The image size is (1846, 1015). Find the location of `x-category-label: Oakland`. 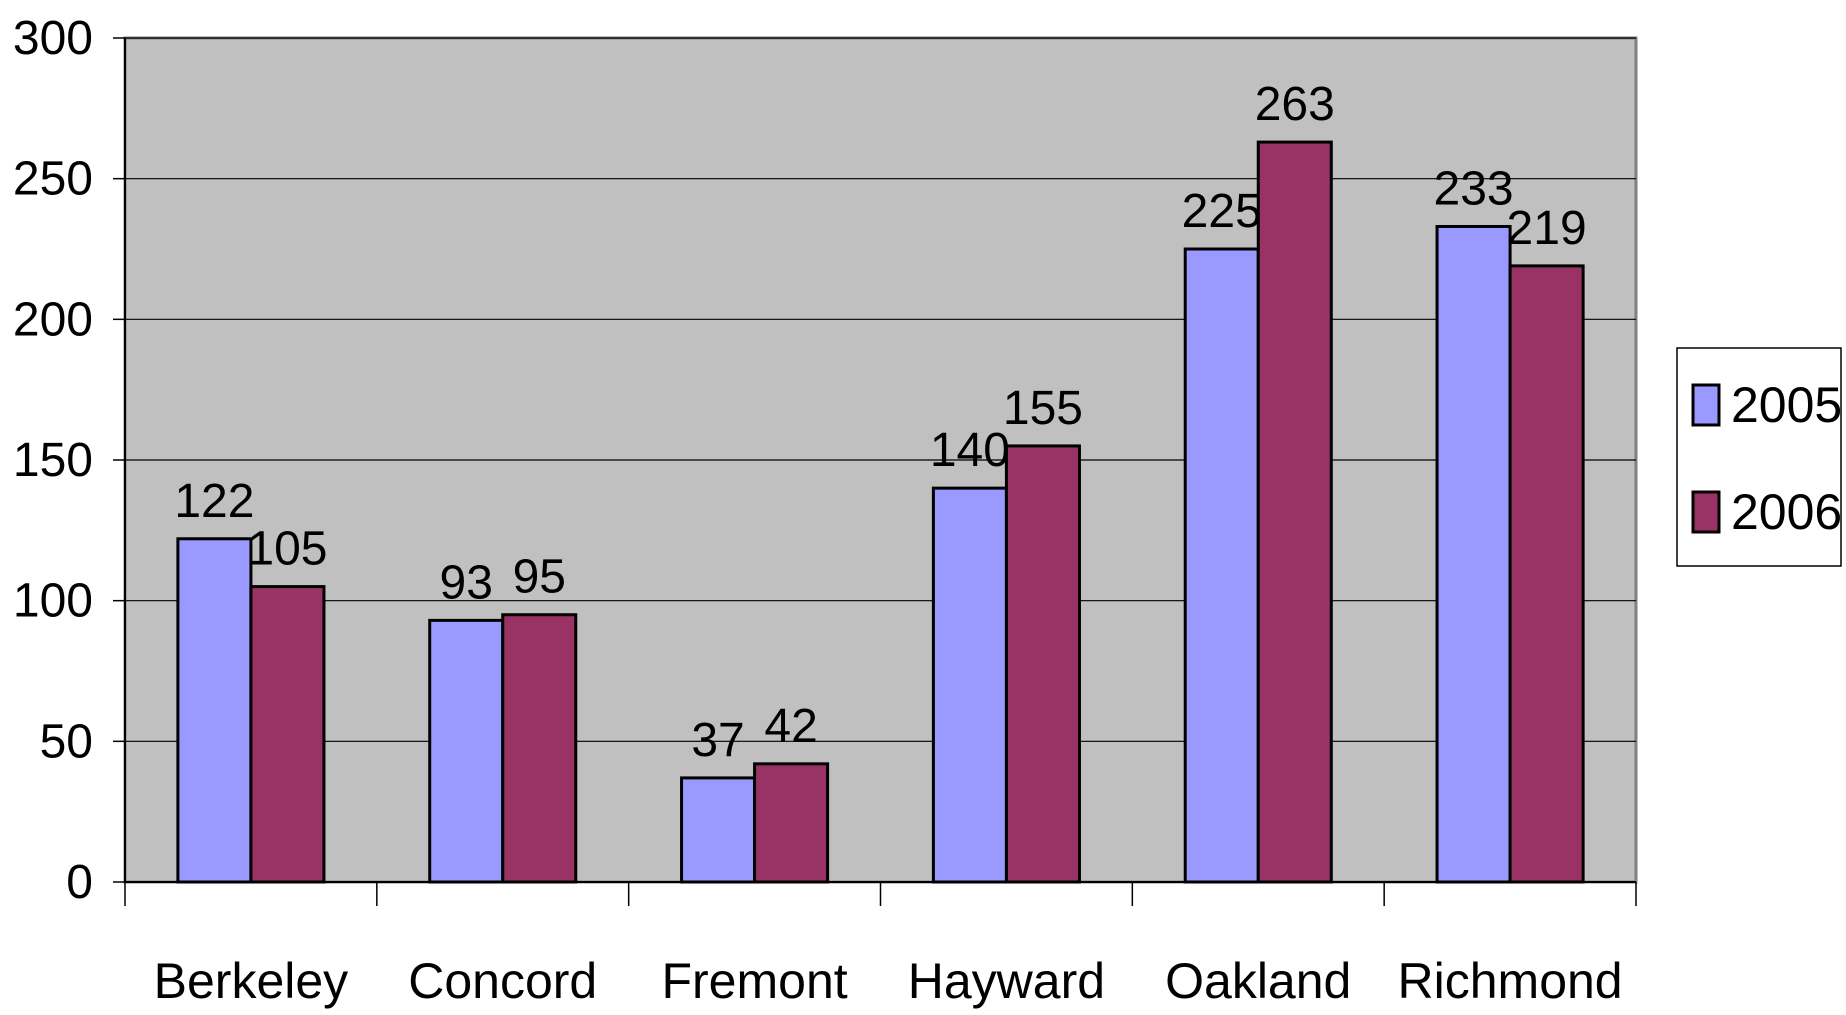

x-category-label: Oakland is located at coordinates (1258, 981).